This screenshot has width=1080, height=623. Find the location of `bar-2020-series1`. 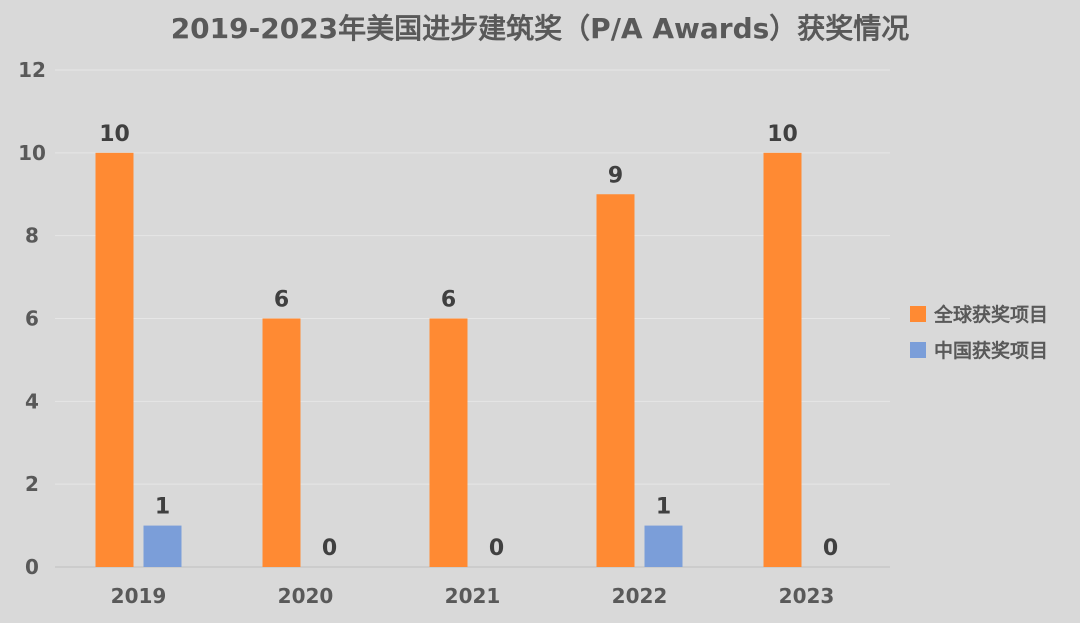

bar-2020-series1 is located at coordinates (281, 442).